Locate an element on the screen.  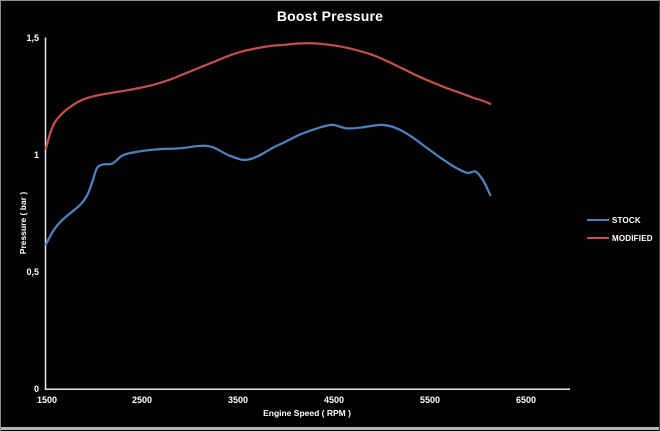
chart-title: Boost Pressure is located at coordinates (330, 16).